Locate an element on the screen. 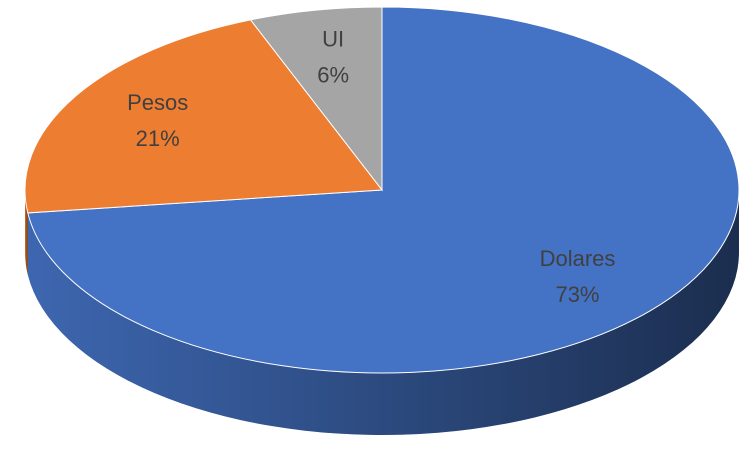 This screenshot has width=740, height=449. slice-label: Dolares is located at coordinates (578, 258).